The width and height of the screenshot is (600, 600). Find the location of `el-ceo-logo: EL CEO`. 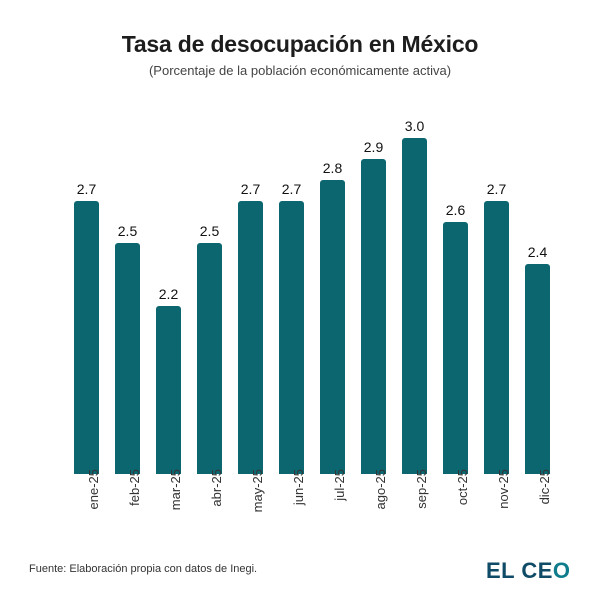

el-ceo-logo: EL CEO is located at coordinates (528, 571).